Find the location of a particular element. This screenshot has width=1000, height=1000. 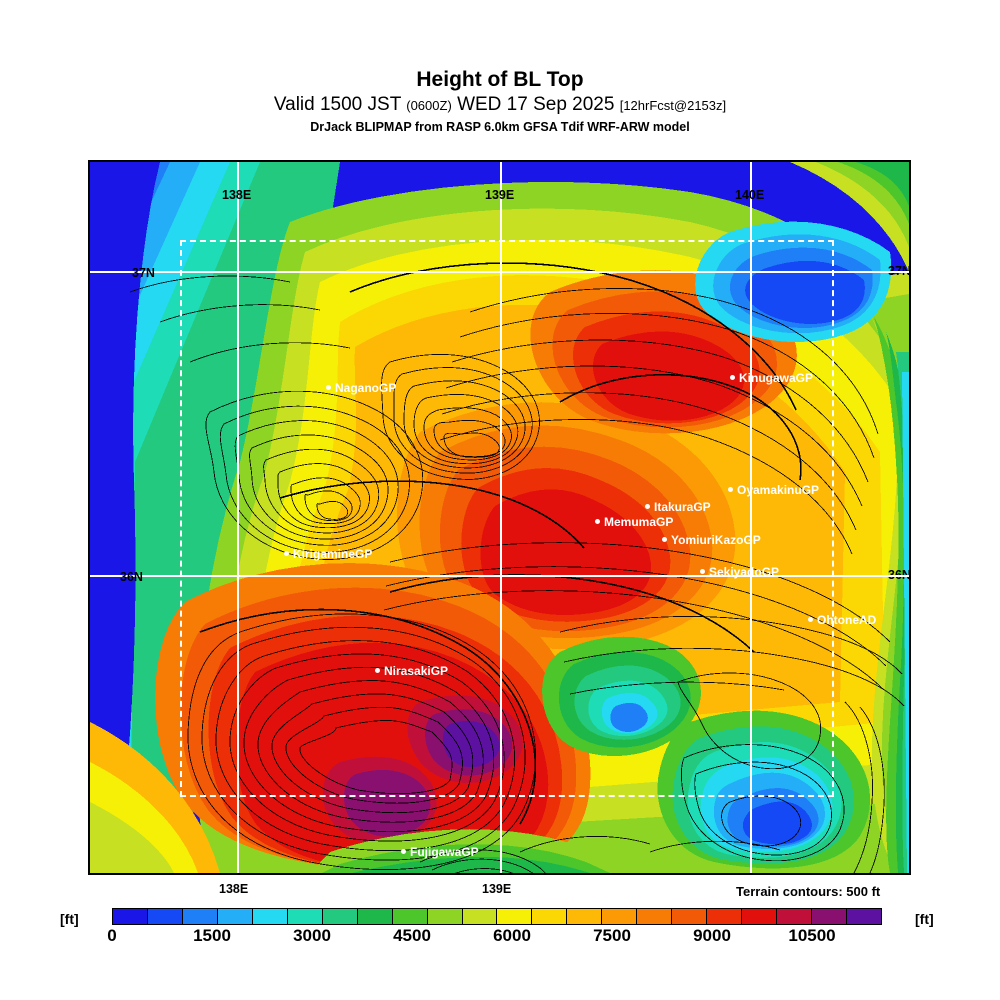

colorbar-legend: [ft] [ft] 0 1500 3000 4500 6000 7500 9000 10500 is located at coordinates (500, 927).